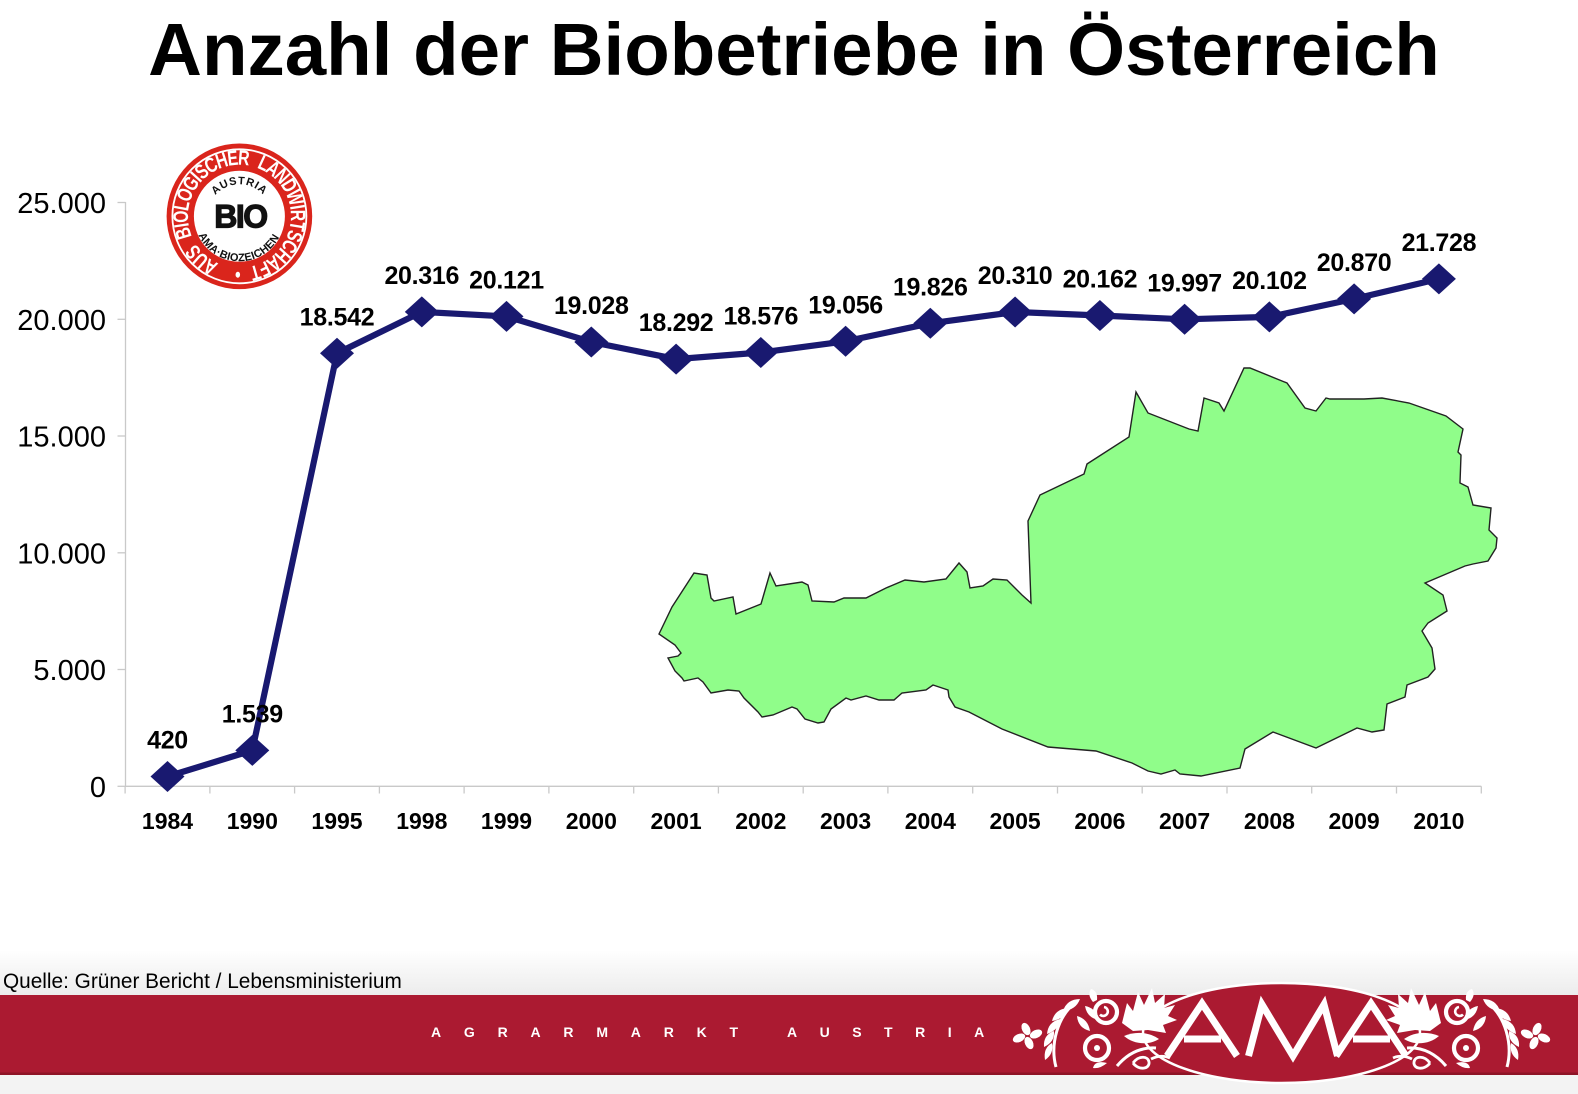 Image resolution: width=1578 pixels, height=1094 pixels. What do you see at coordinates (1015, 276) in the screenshot?
I see `svg-text: 20.310` at bounding box center [1015, 276].